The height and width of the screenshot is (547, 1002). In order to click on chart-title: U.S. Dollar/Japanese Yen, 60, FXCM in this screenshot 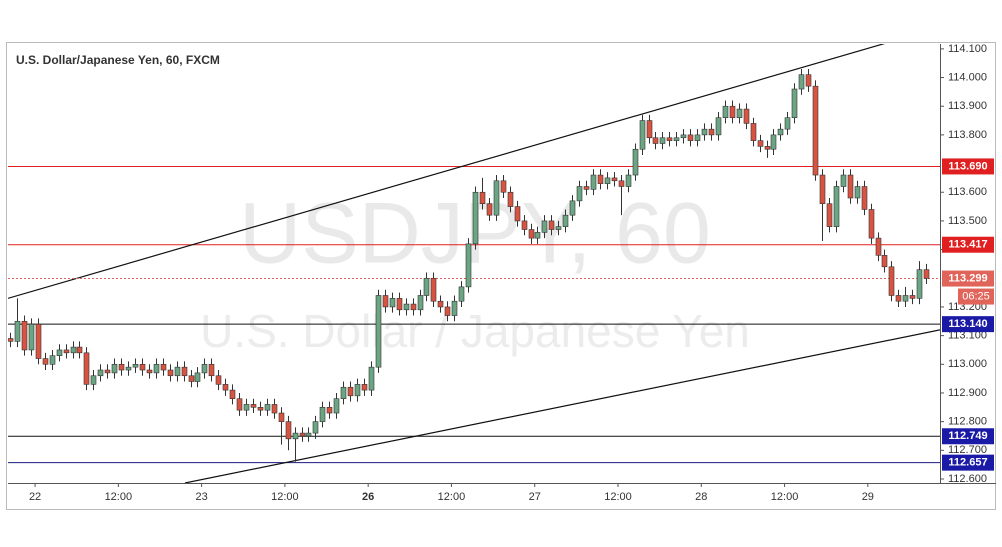, I will do `click(118, 60)`.